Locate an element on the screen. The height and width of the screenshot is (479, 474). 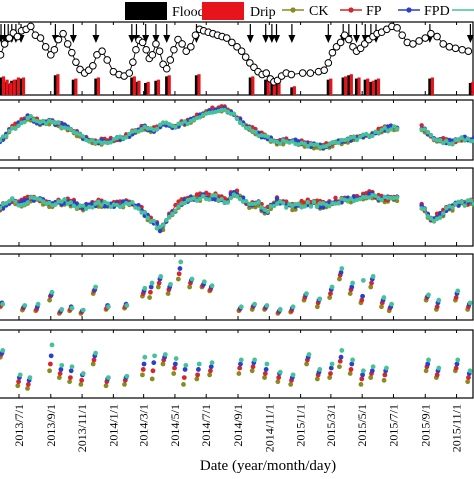
x-tick-label: 2015/7/1 is located at coordinates (393, 425).